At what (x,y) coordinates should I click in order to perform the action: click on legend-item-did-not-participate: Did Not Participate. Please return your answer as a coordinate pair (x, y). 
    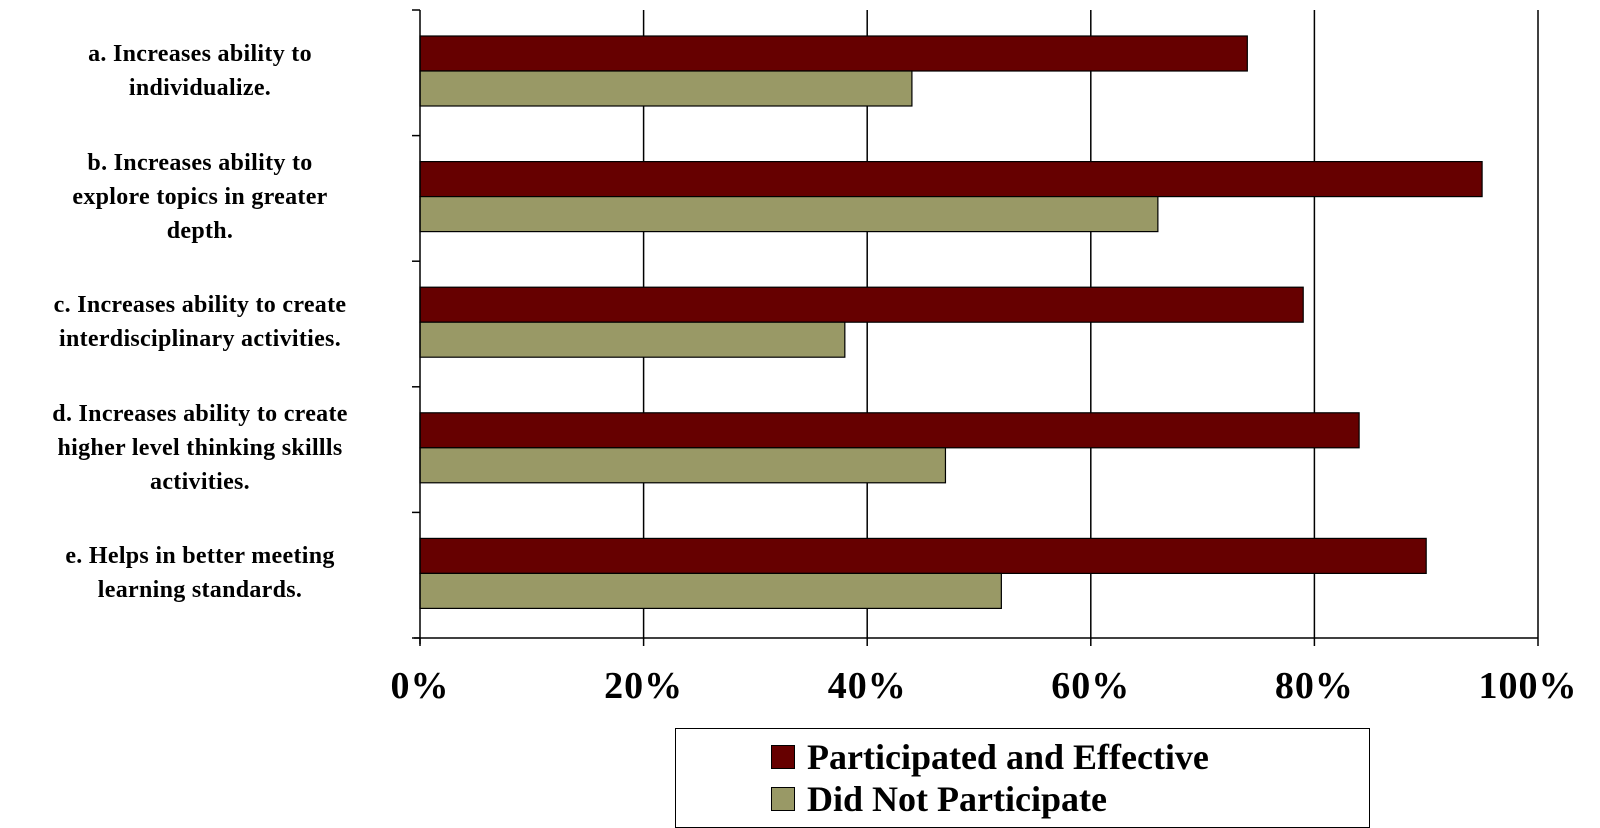
    Looking at the image, I should click on (939, 799).